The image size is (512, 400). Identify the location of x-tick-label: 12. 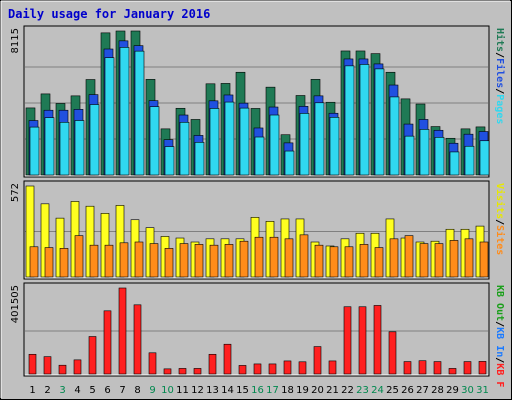
(197, 390).